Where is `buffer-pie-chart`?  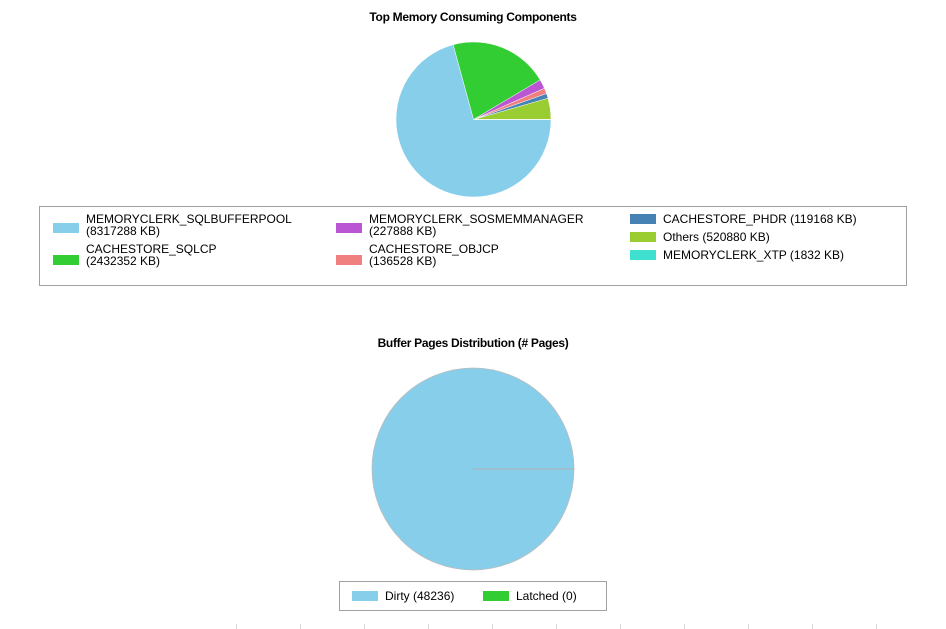 buffer-pie-chart is located at coordinates (473, 469).